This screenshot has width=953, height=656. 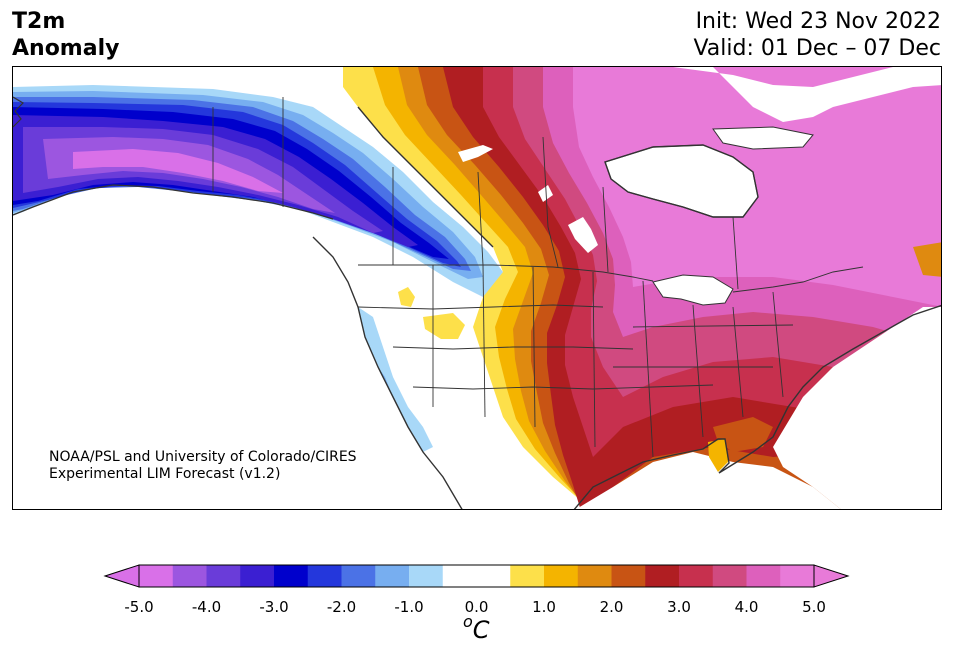 I want to click on title-line-2: Anomaly, so click(x=66, y=48).